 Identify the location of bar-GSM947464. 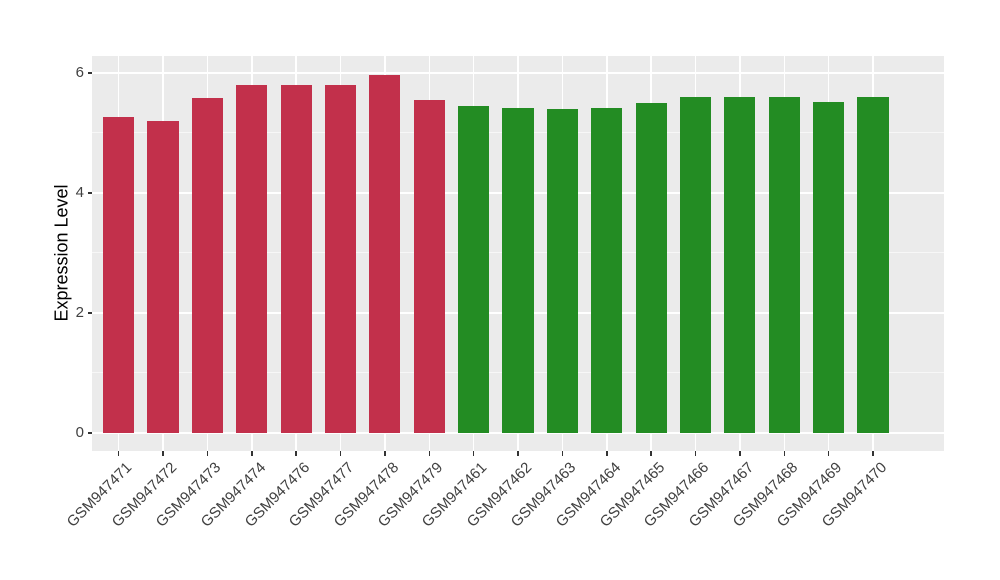
(607, 270).